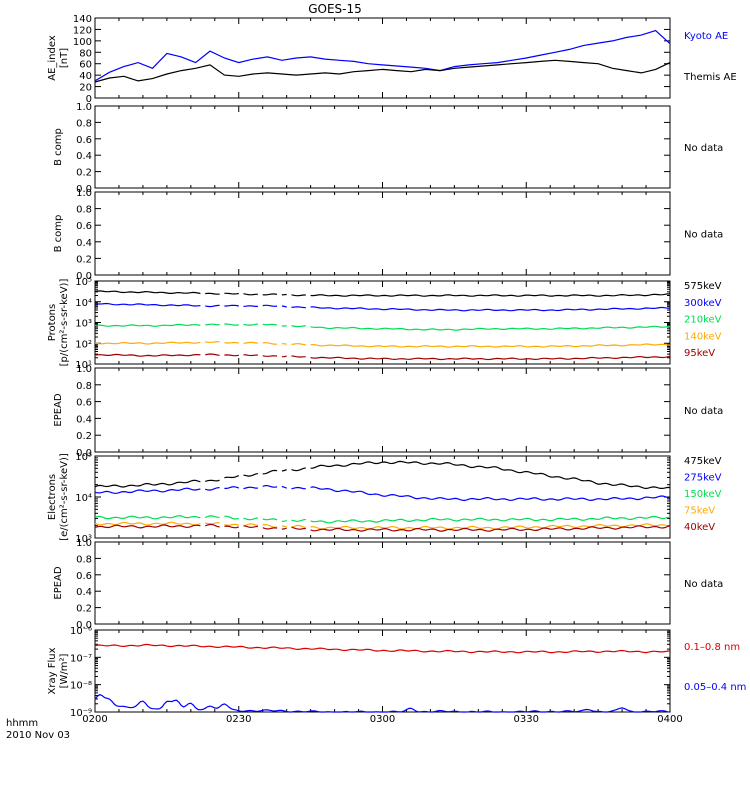 The width and height of the screenshot is (750, 800). Describe the element at coordinates (382, 648) in the screenshot. I see `series-line-0-1-0-8-nm` at that location.